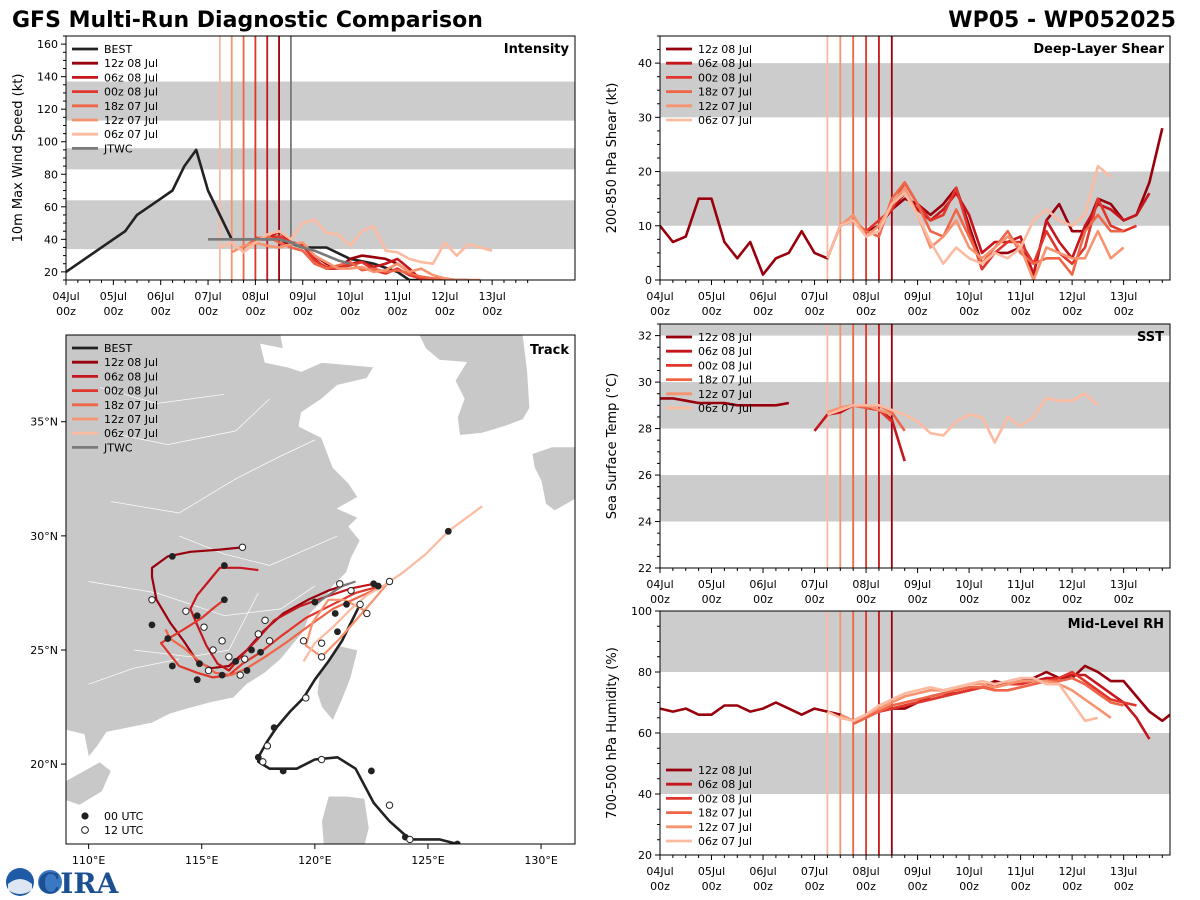  Describe the element at coordinates (540, 860) in the screenshot. I see `lon-tick-label: 130°E` at that location.